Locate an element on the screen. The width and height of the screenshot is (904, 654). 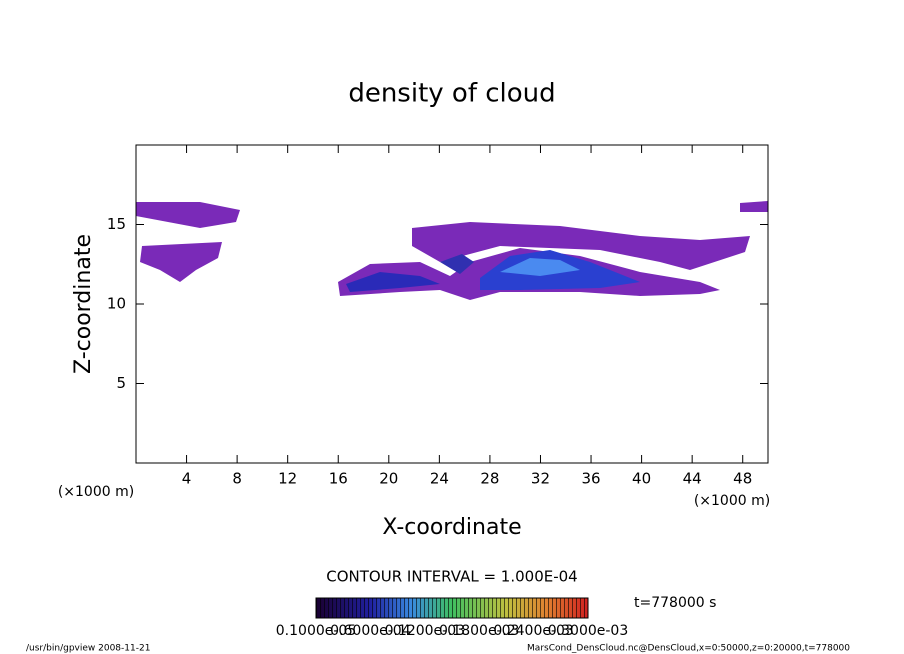
colorbar-label: 0.2400e-03 is located at coordinates (533, 631).